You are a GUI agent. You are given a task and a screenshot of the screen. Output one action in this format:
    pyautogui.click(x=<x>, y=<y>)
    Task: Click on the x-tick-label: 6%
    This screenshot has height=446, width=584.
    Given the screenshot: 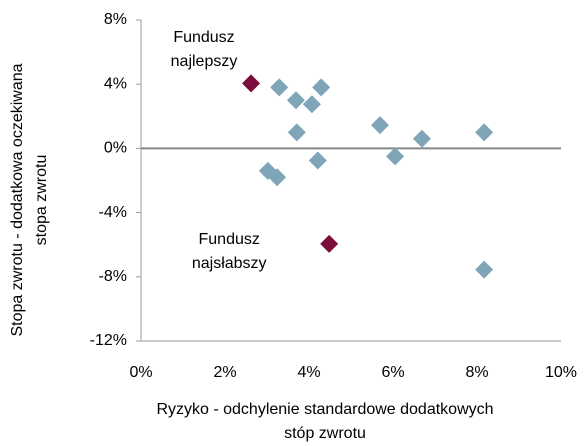 What is the action you would take?
    pyautogui.click(x=392, y=372)
    